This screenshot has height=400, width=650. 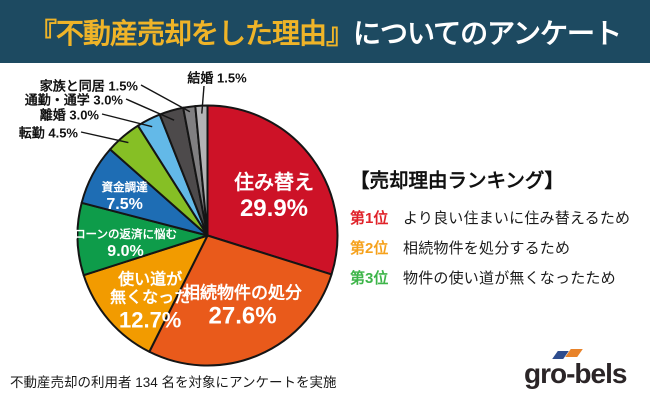 What do you see at coordinates (575, 373) in the screenshot?
I see `logo-text: gro-bels` at bounding box center [575, 373].